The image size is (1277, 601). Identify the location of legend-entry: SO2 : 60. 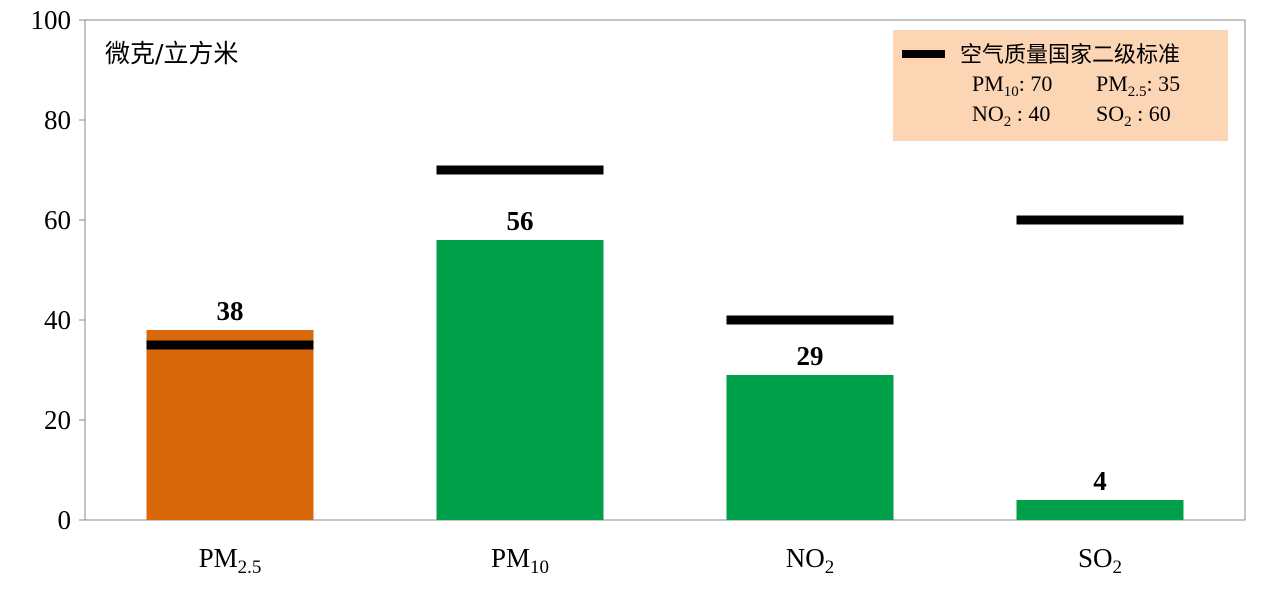
(1133, 115).